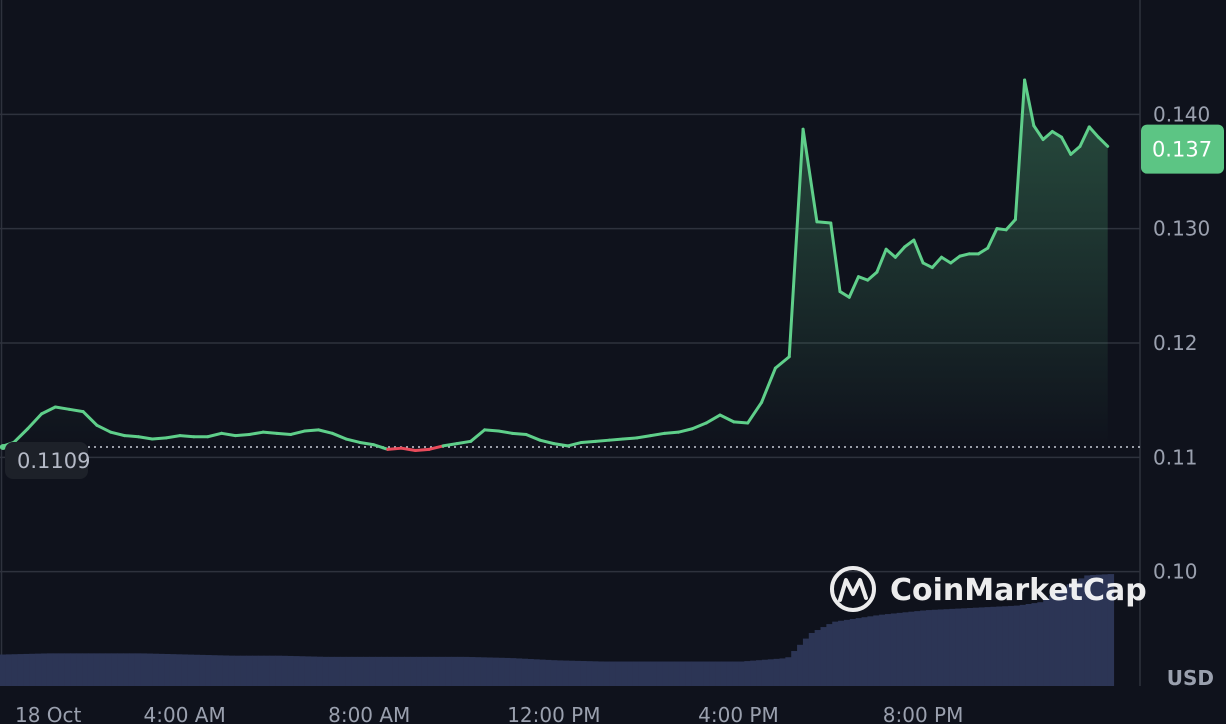 The height and width of the screenshot is (724, 1226). What do you see at coordinates (1181, 342) in the screenshot?
I see `y-axis-ticks: 0.10 0.11 0.12 0.130 0.140` at bounding box center [1181, 342].